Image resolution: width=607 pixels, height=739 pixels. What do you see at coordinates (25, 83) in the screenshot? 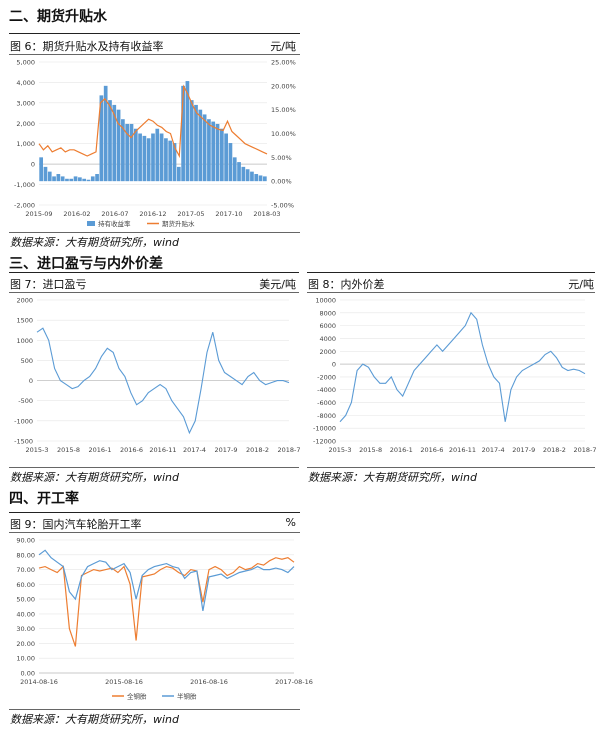
I see `y-tick-label: 4,000` at bounding box center [25, 83].